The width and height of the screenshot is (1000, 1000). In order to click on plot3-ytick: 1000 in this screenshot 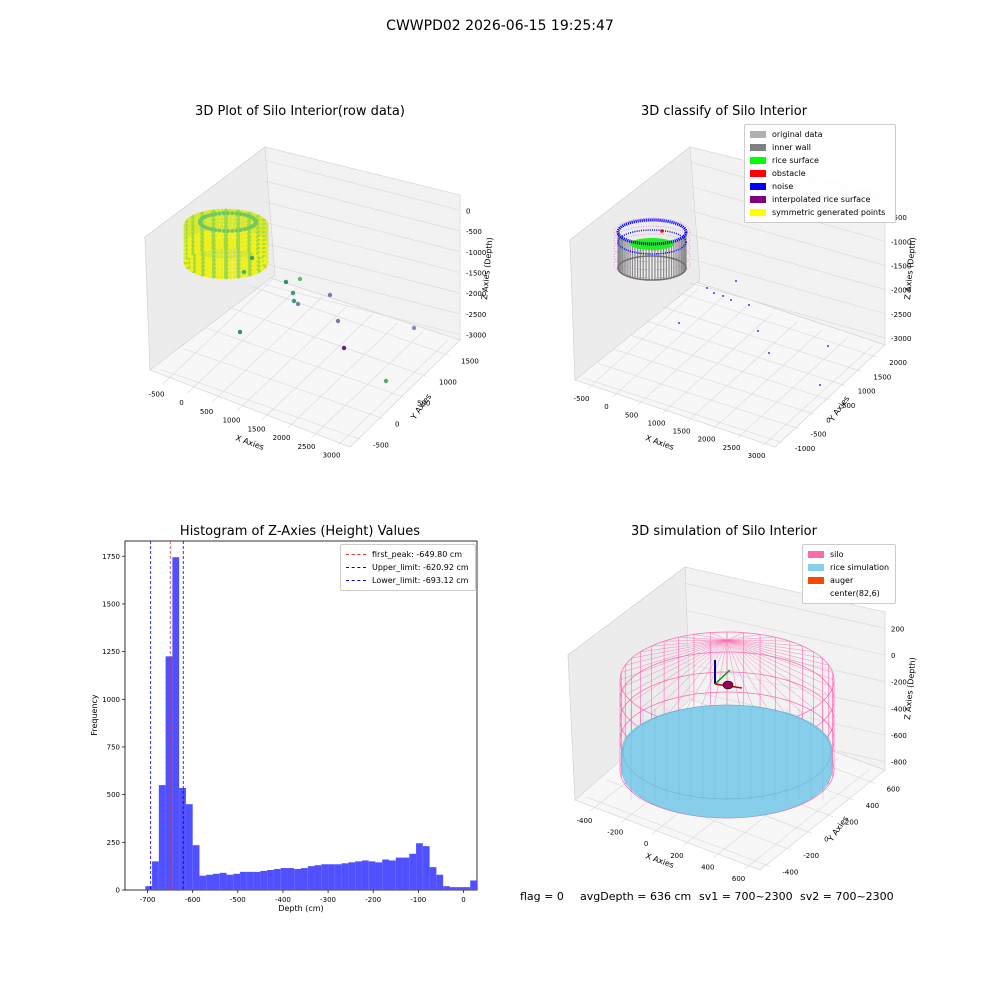, I will do `click(111, 700)`.